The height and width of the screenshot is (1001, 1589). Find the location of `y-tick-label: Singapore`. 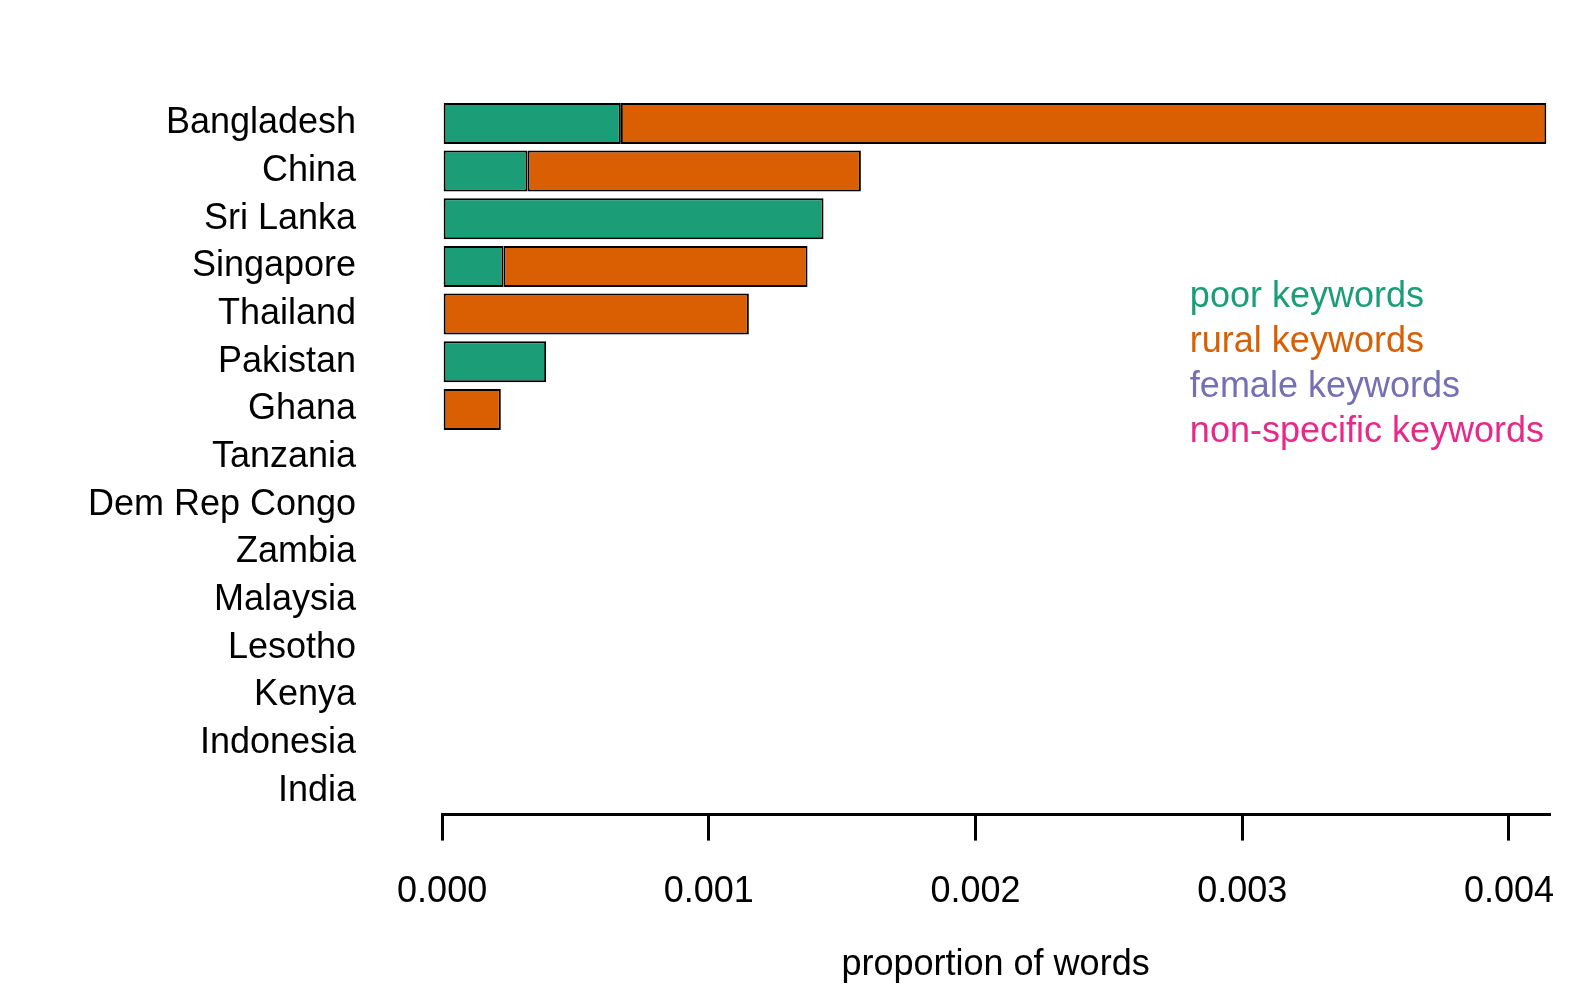

y-tick-label: Singapore is located at coordinates (274, 264).